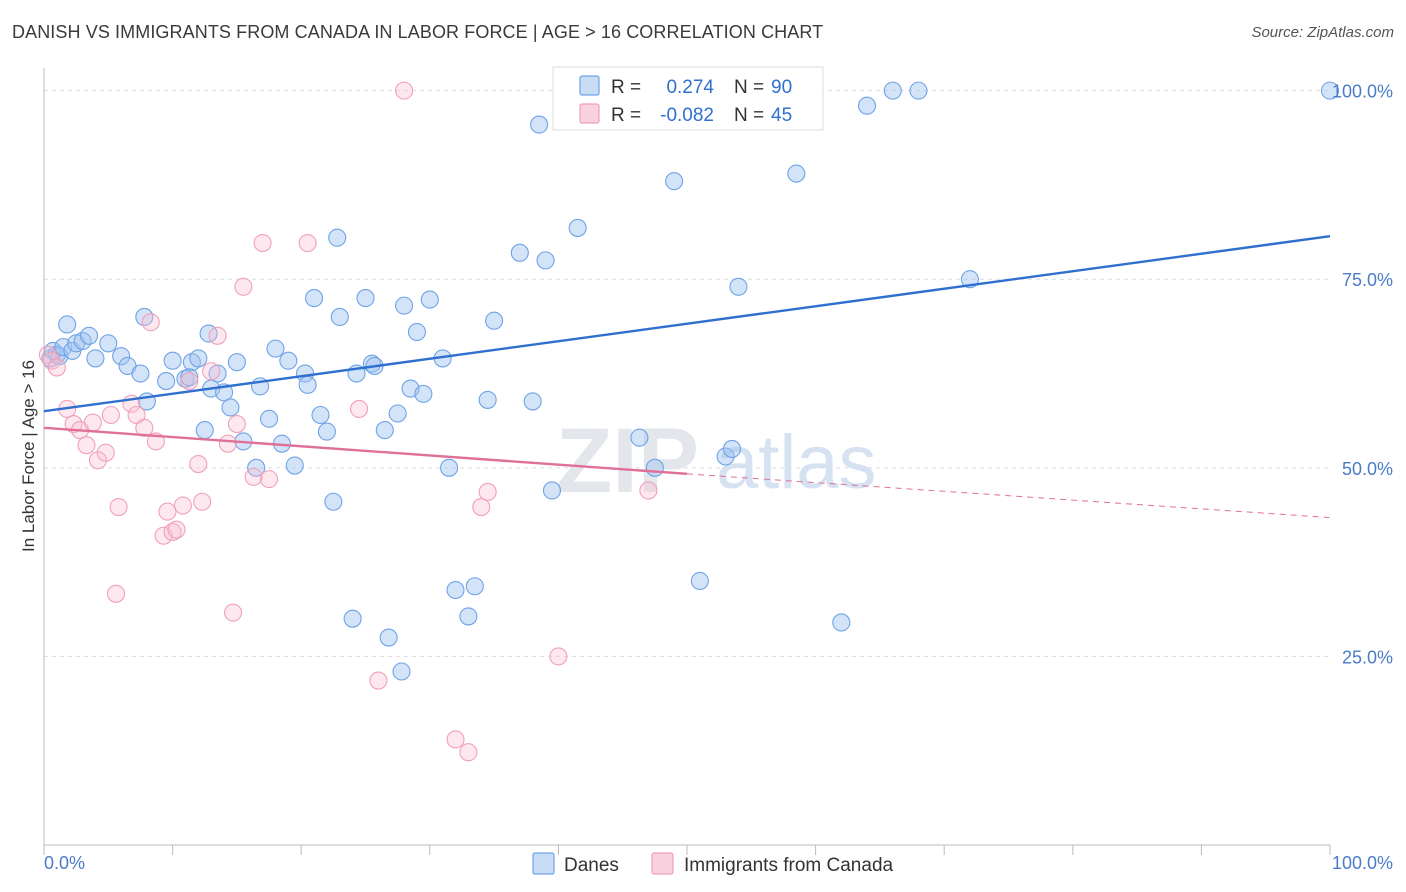 Image resolution: width=1406 pixels, height=892 pixels. I want to click on y-tick-labels: 25.0% 50.0% 75.0% 100.0%, so click(1362, 375).